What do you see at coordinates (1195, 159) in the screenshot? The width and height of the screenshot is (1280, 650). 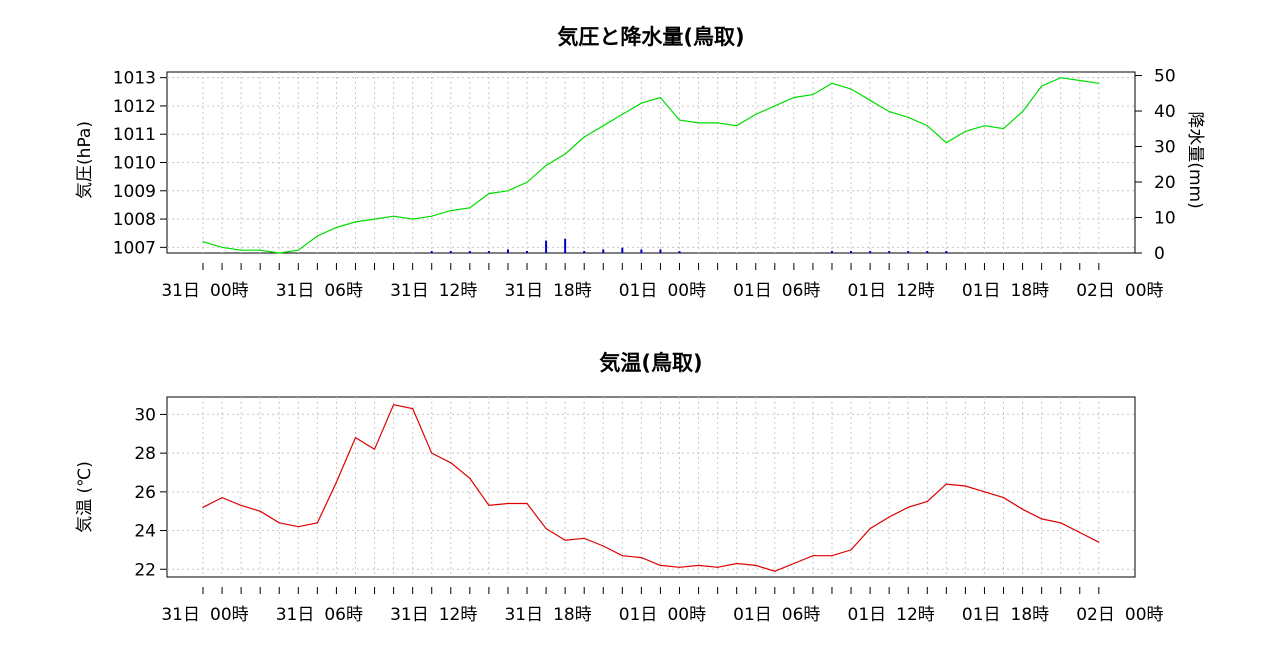 I see `precip-y-axis-label: 降水量(mm)` at bounding box center [1195, 159].